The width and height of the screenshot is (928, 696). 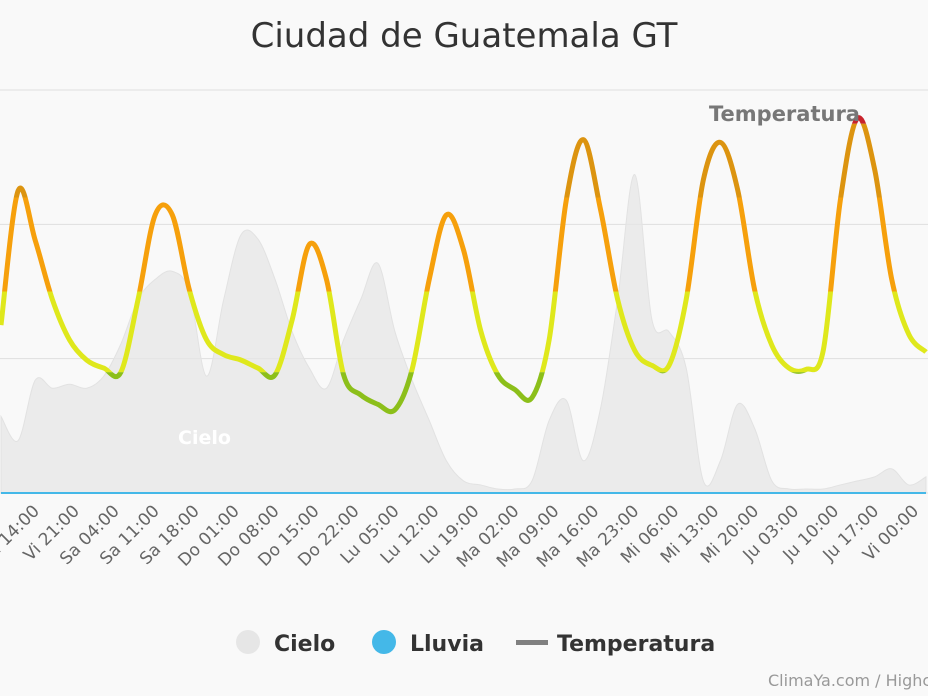 I want to click on series-label: Temperatura, so click(x=784, y=114).